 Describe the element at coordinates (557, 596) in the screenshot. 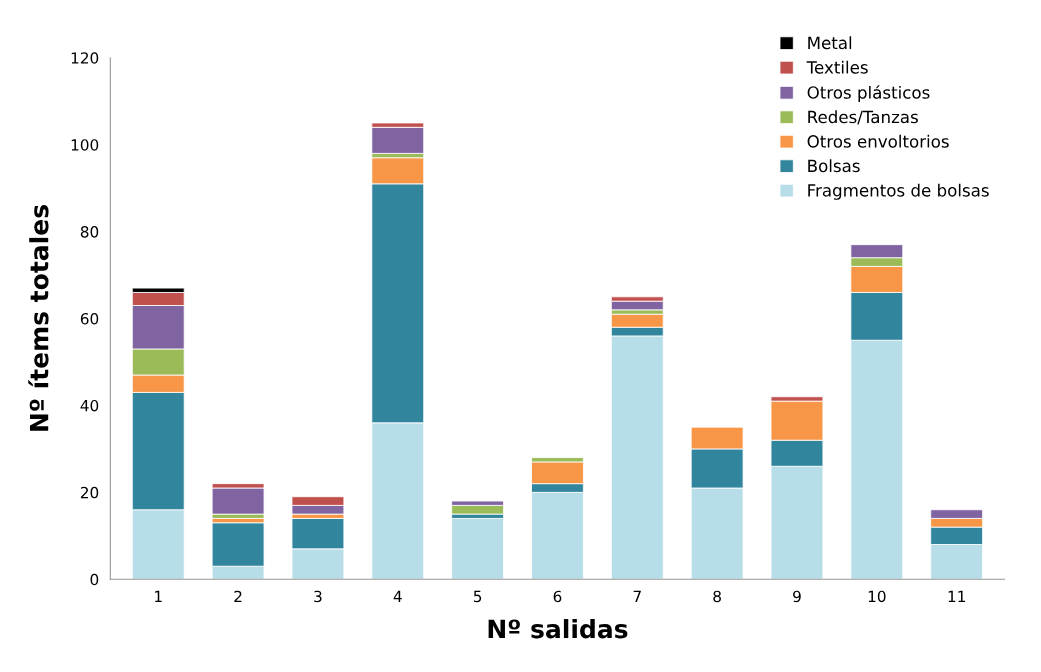

I see `x-tick-label: 6` at that location.